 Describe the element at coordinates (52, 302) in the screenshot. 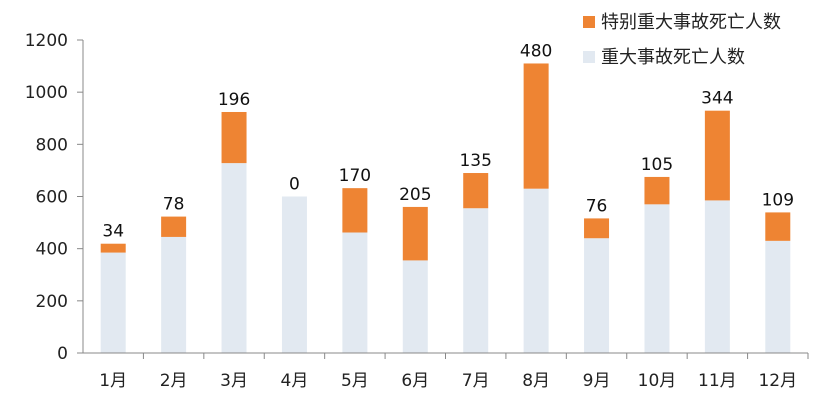

I see `y-tick-label-1: 200` at that location.